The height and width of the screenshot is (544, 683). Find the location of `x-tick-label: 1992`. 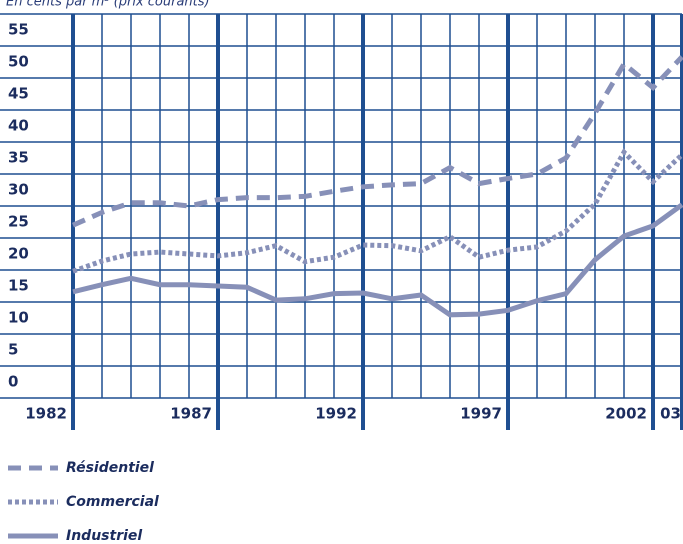

x-tick-label: 1992 is located at coordinates (336, 414).